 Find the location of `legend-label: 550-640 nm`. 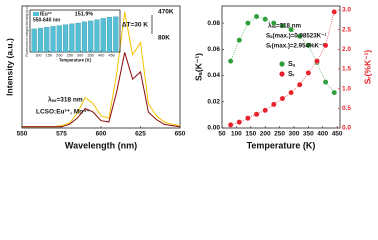

legend-label: 550-640 nm is located at coordinates (47, 20).